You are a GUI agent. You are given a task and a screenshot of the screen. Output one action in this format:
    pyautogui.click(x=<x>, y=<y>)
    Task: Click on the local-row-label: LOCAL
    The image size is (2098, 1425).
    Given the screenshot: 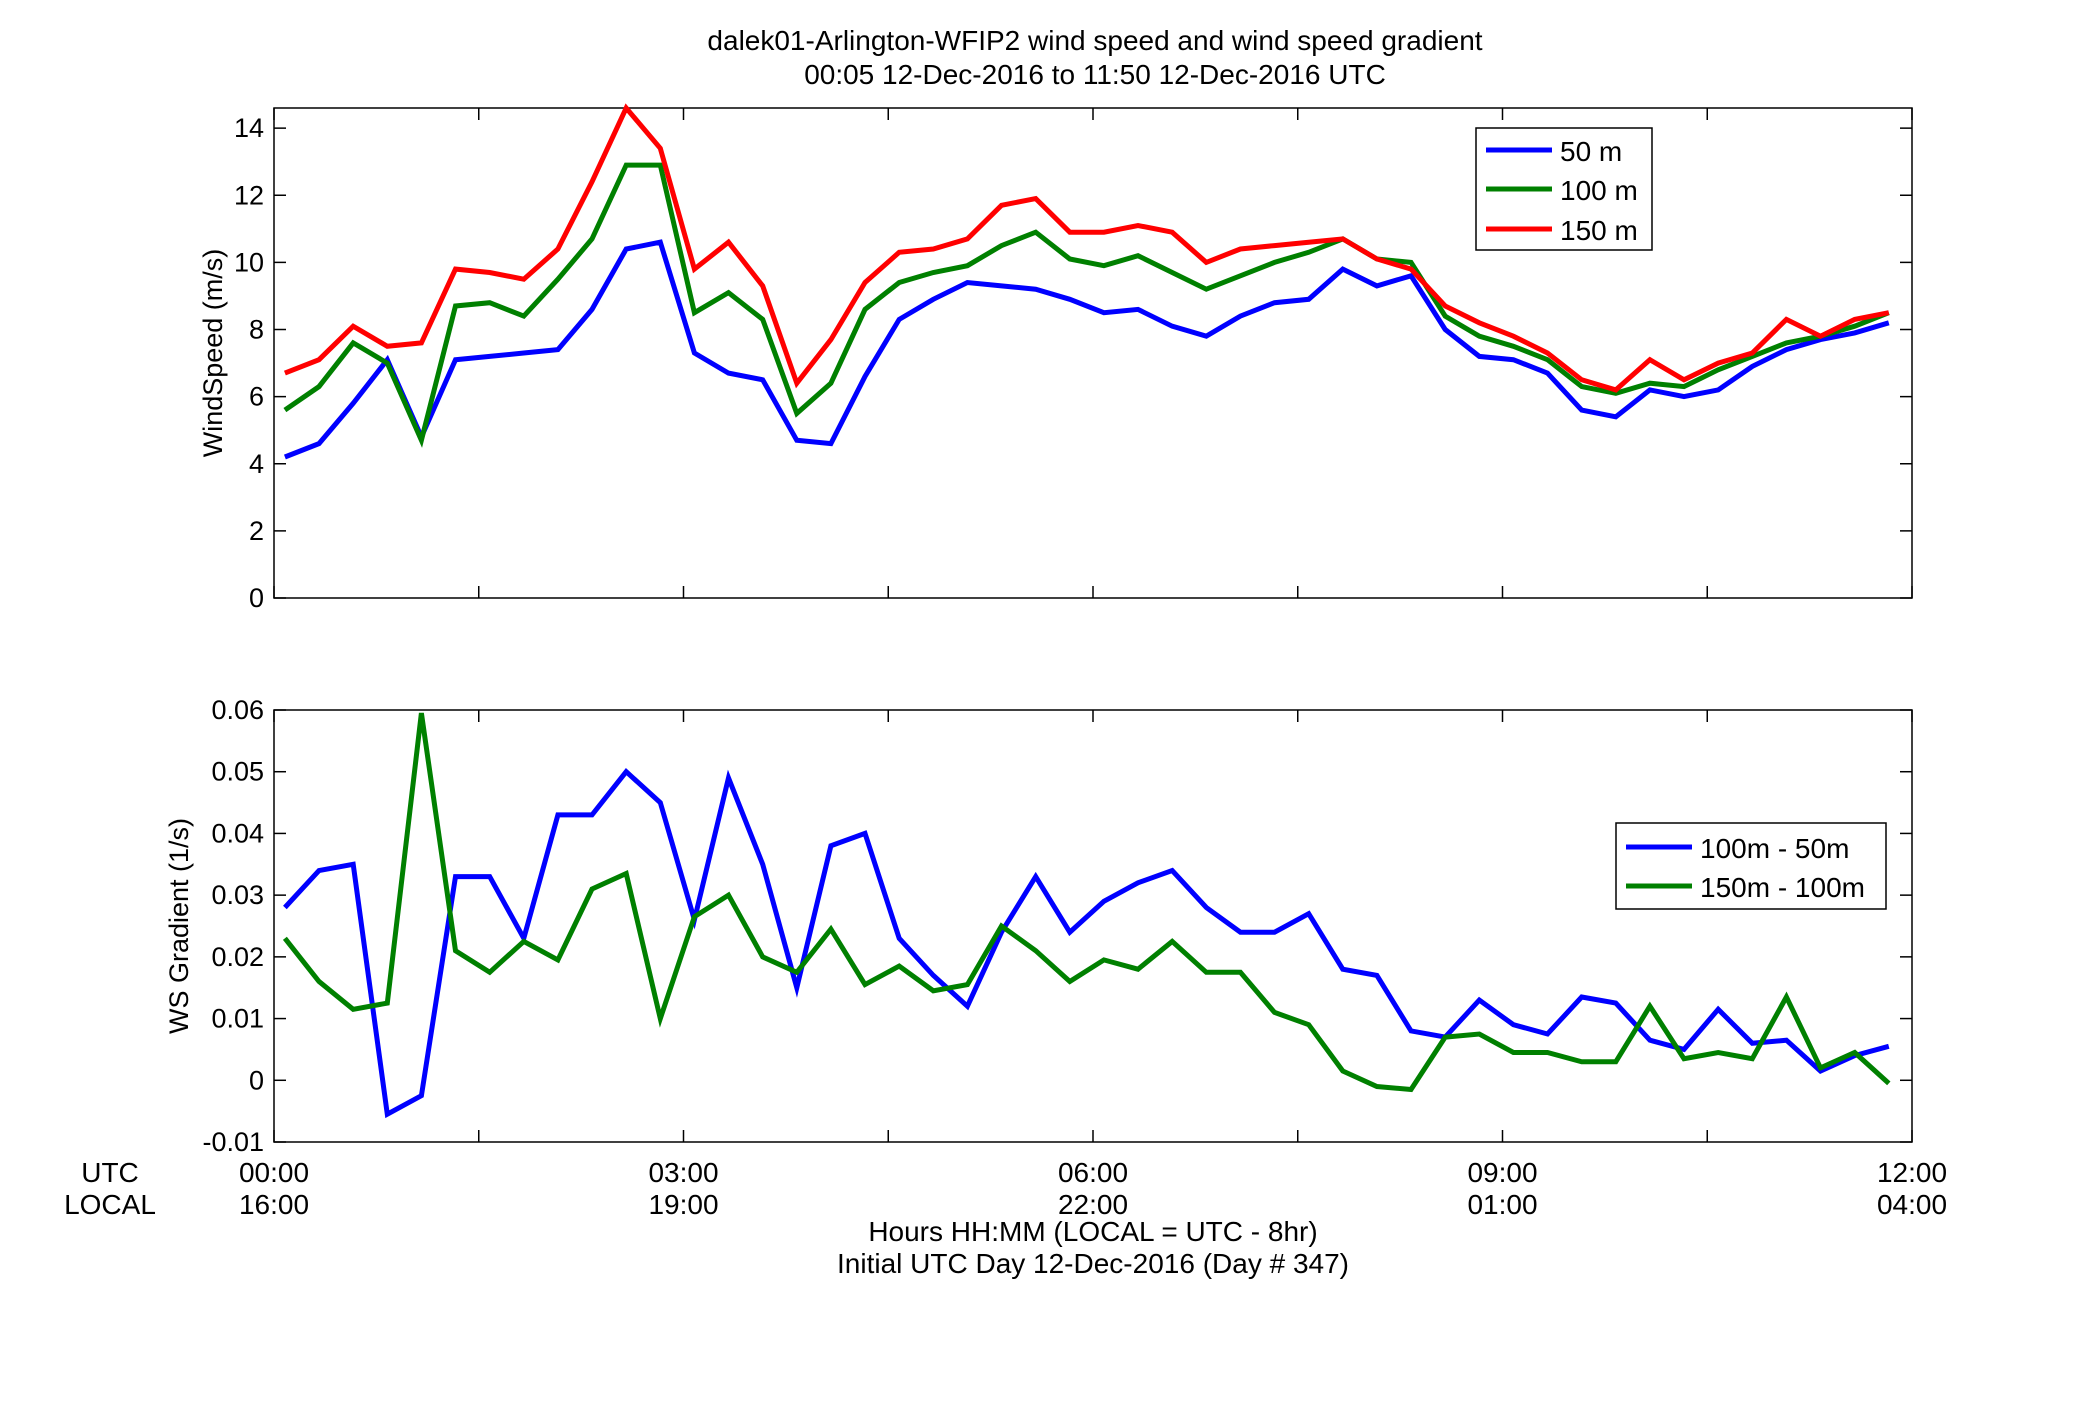 What is the action you would take?
    pyautogui.click(x=110, y=1204)
    